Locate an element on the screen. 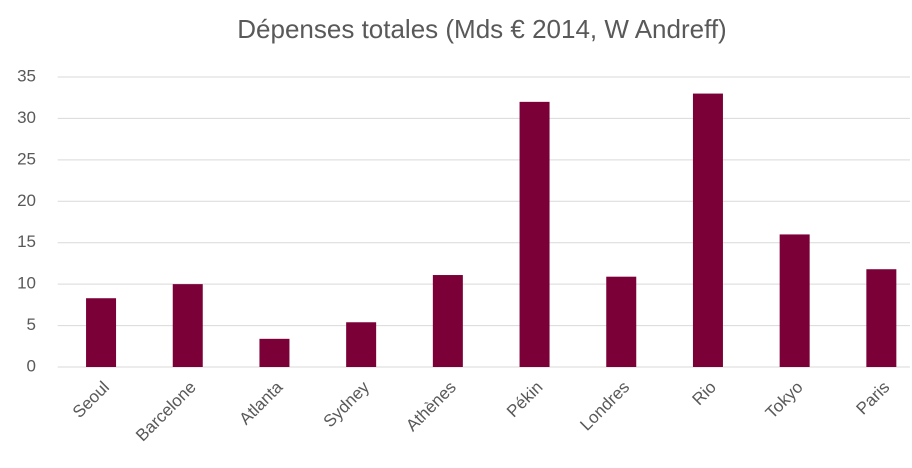 This screenshot has width=912, height=468. y-tick-label: 0 is located at coordinates (31, 365).